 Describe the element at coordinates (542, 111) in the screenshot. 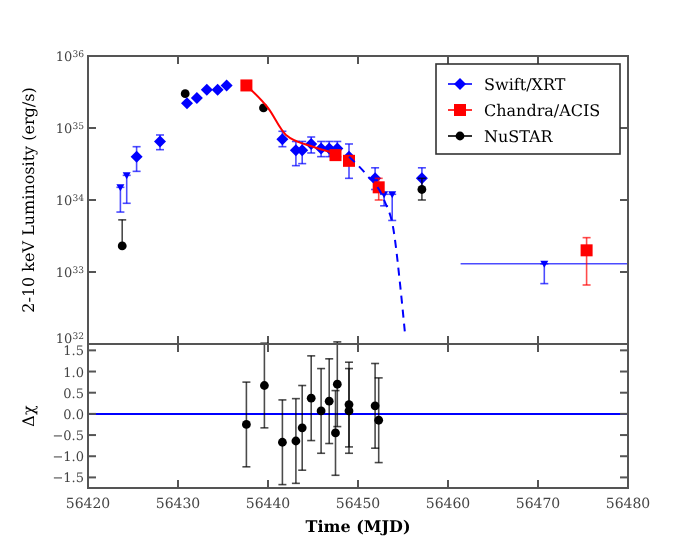

I see `legend-label: Chandra/ACIS` at that location.